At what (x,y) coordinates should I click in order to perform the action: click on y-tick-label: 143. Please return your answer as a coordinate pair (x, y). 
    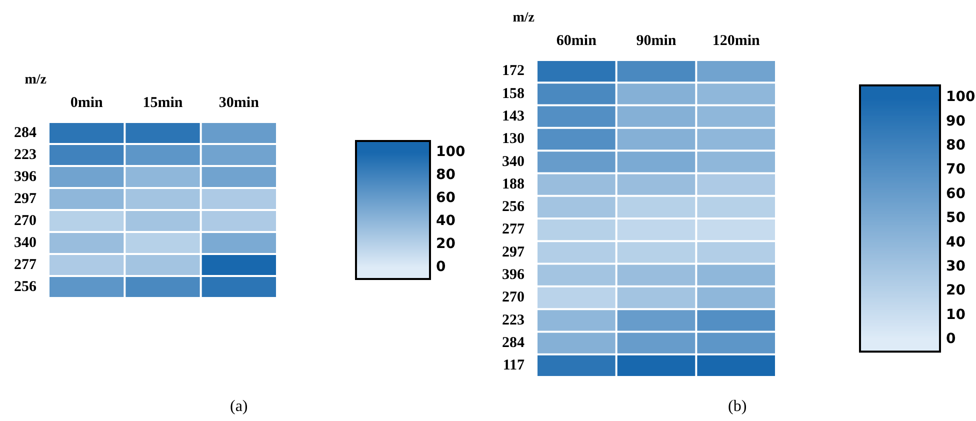
    Looking at the image, I should click on (513, 116).